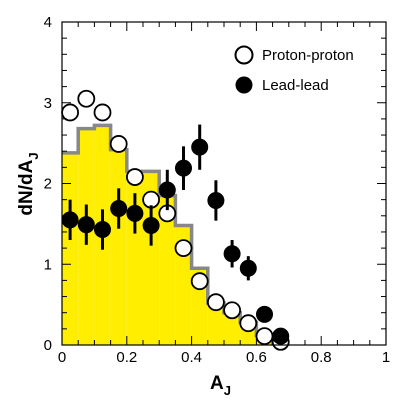 This screenshot has width=408, height=406. I want to click on x-tick-label: 1, so click(386, 357).